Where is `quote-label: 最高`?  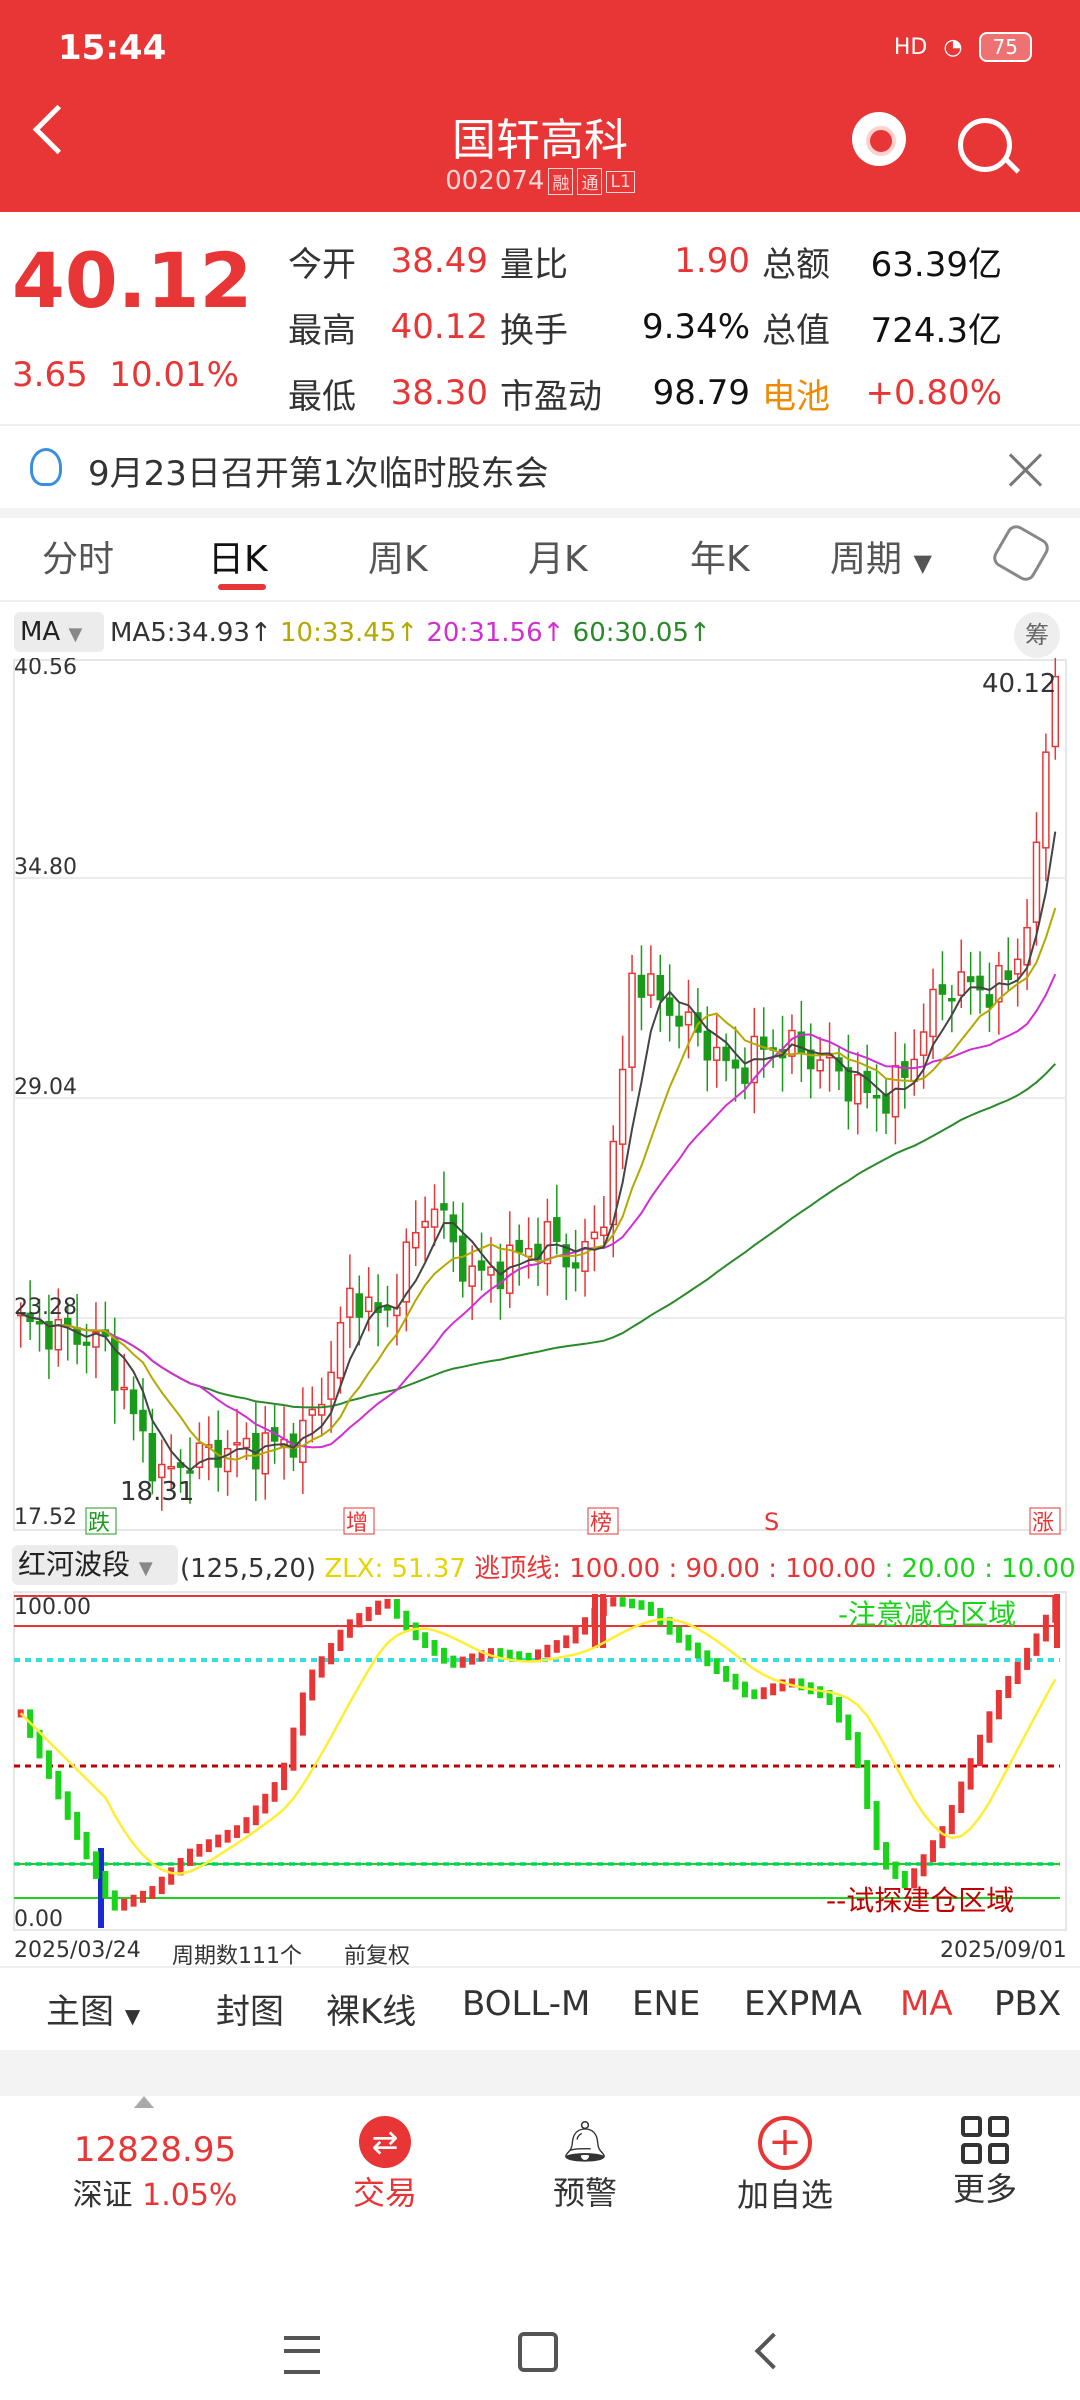 quote-label: 最高 is located at coordinates (322, 330).